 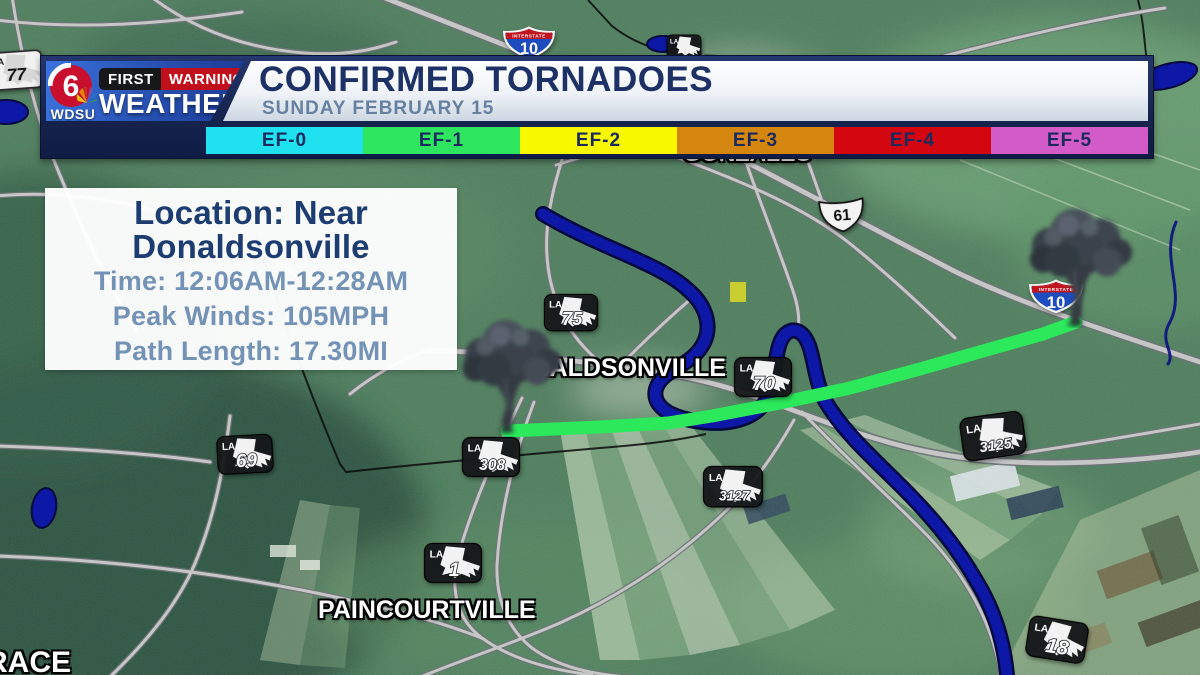 I want to click on brand-weather-label: WEATHER, so click(x=170, y=103).